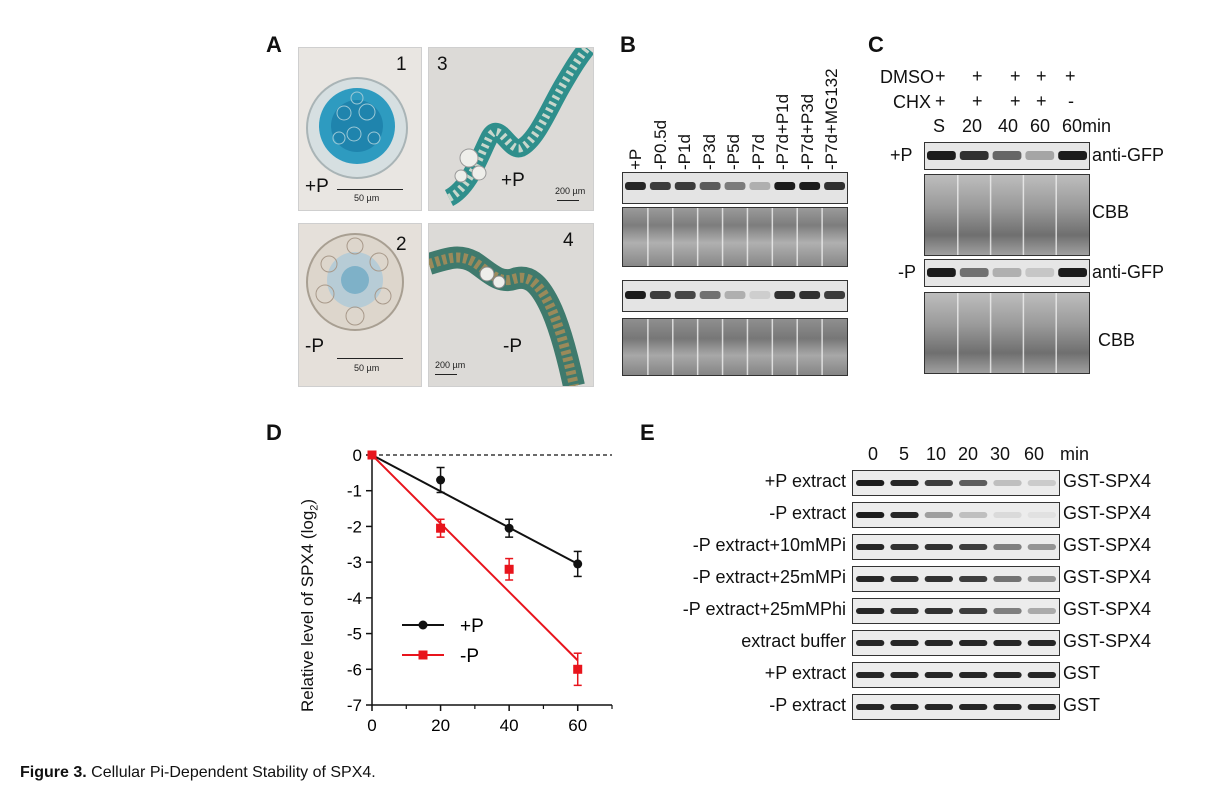  I want to click on lane-label: -P7d, so click(758, 152).